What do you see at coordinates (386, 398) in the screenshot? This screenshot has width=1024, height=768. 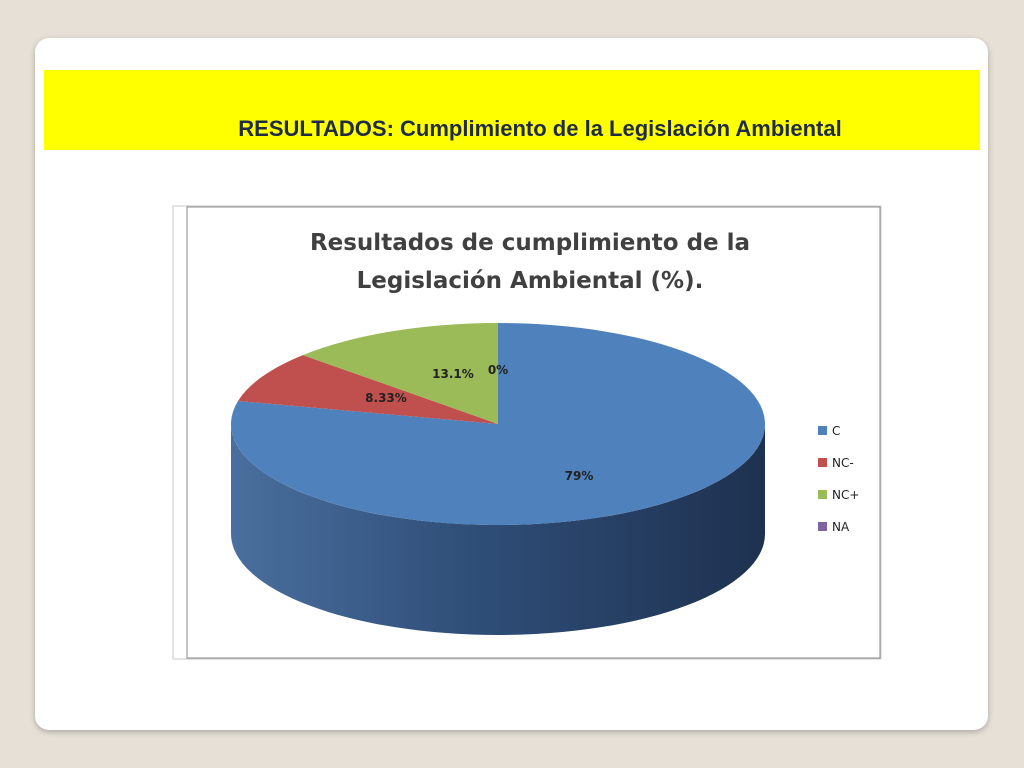 I see `data-label-nc-minus: 8.33%` at bounding box center [386, 398].